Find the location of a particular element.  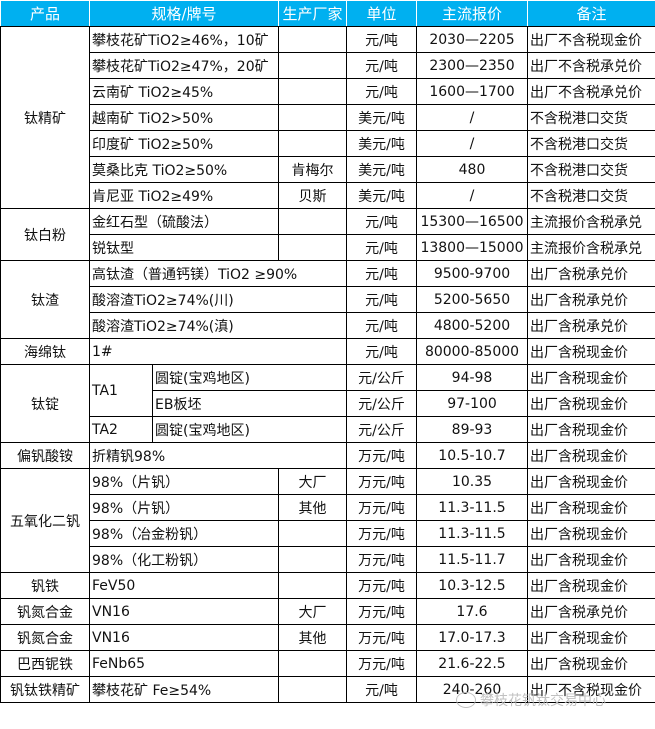

product-cell: 钛渣 is located at coordinates (45, 299).